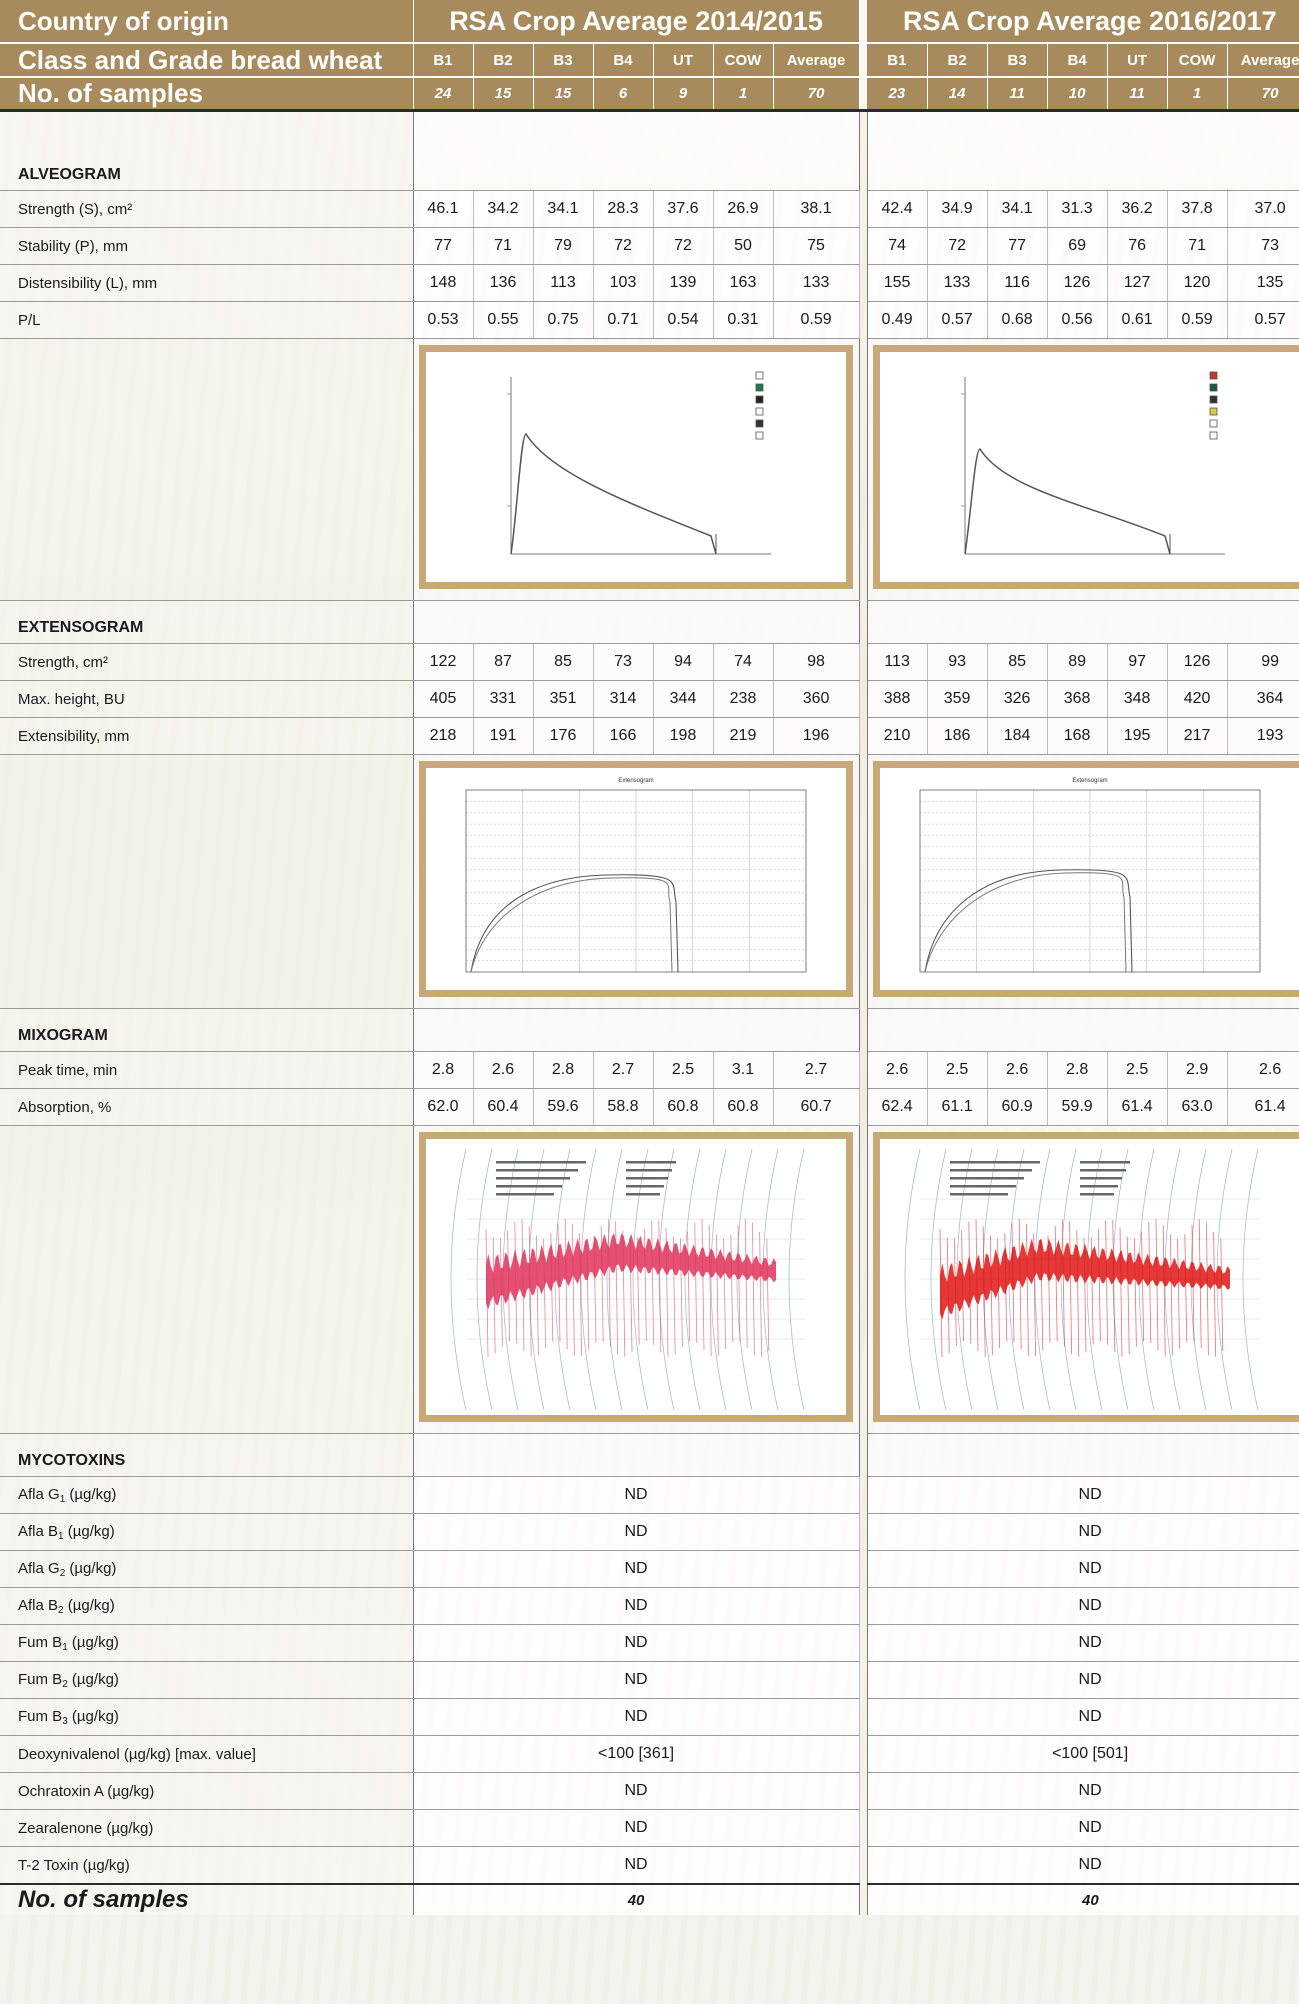 This screenshot has height=2004, width=1299. Describe the element at coordinates (503, 662) in the screenshot. I see `value-cell: 87` at that location.